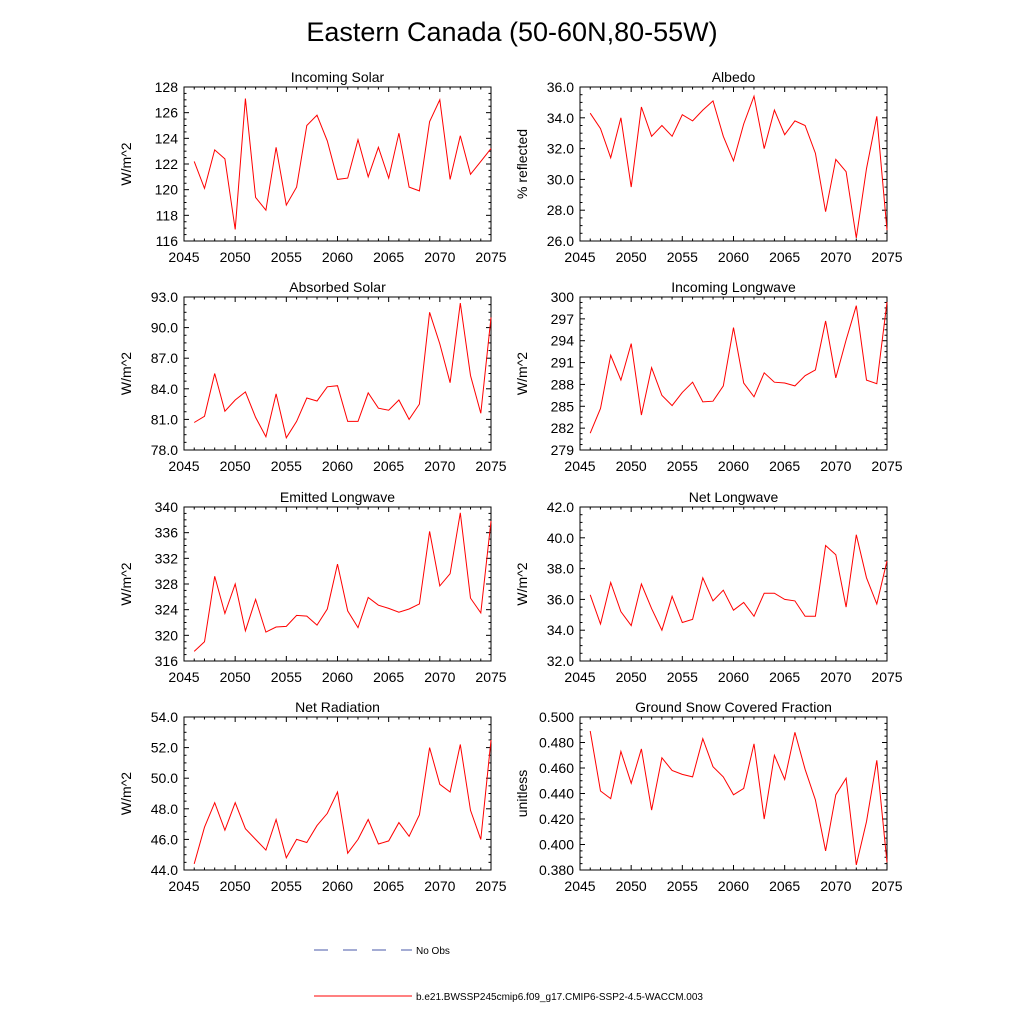  Describe the element at coordinates (167, 533) in the screenshot. I see `y-tick-label: 336` at that location.